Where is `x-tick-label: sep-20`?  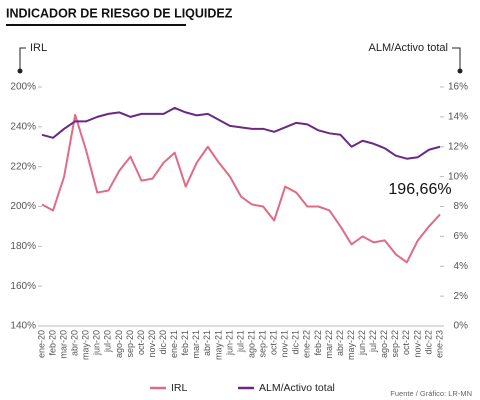
x-tick-label: sep-20 is located at coordinates (130, 344).